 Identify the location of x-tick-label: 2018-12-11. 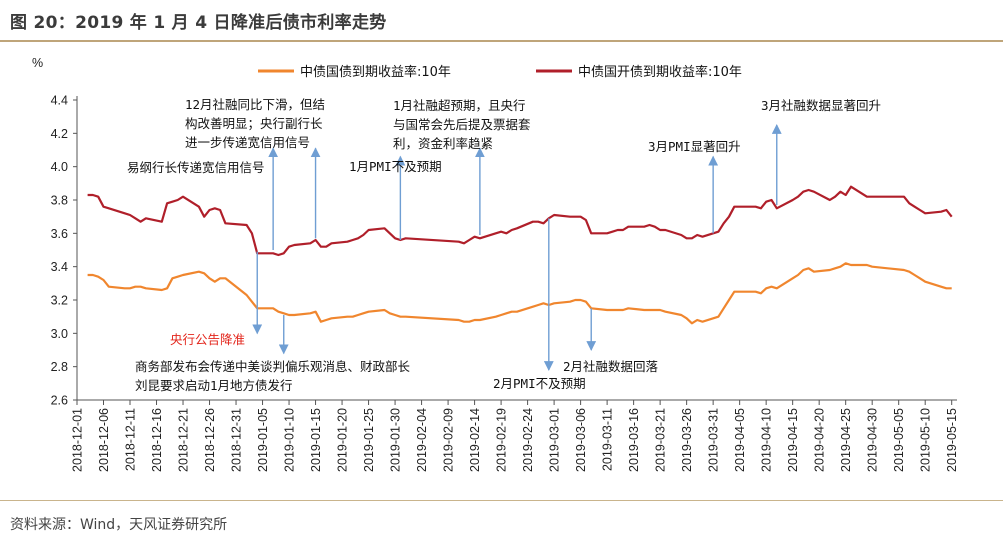
(131, 439).